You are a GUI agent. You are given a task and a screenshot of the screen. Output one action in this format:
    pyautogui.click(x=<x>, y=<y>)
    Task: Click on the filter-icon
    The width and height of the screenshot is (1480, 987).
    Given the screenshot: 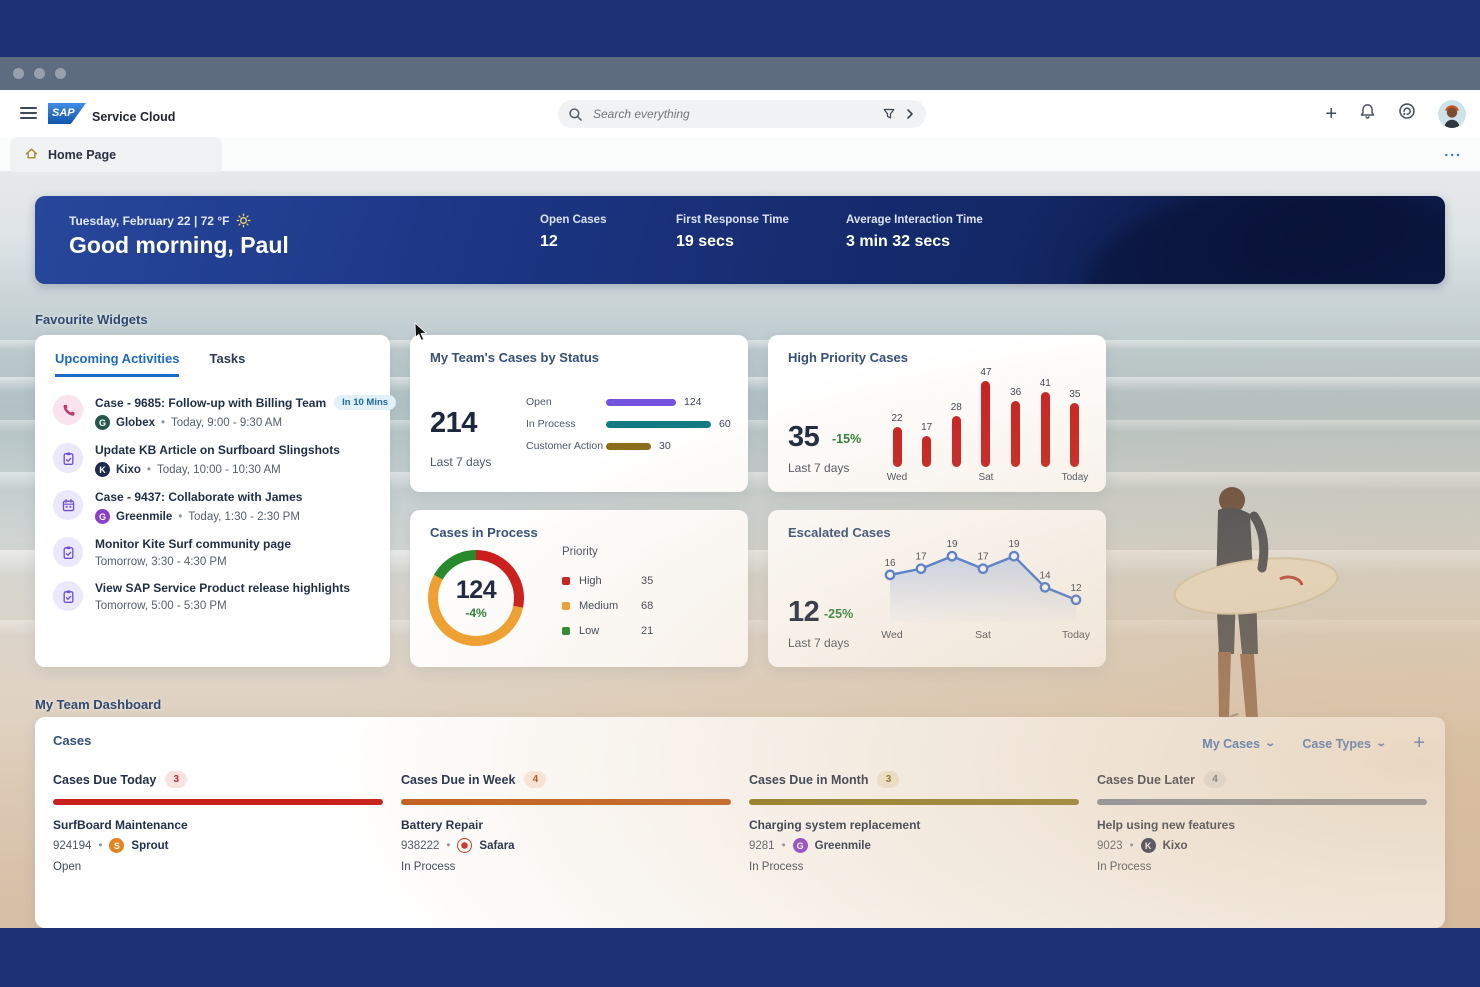 What is the action you would take?
    pyautogui.click(x=889, y=114)
    